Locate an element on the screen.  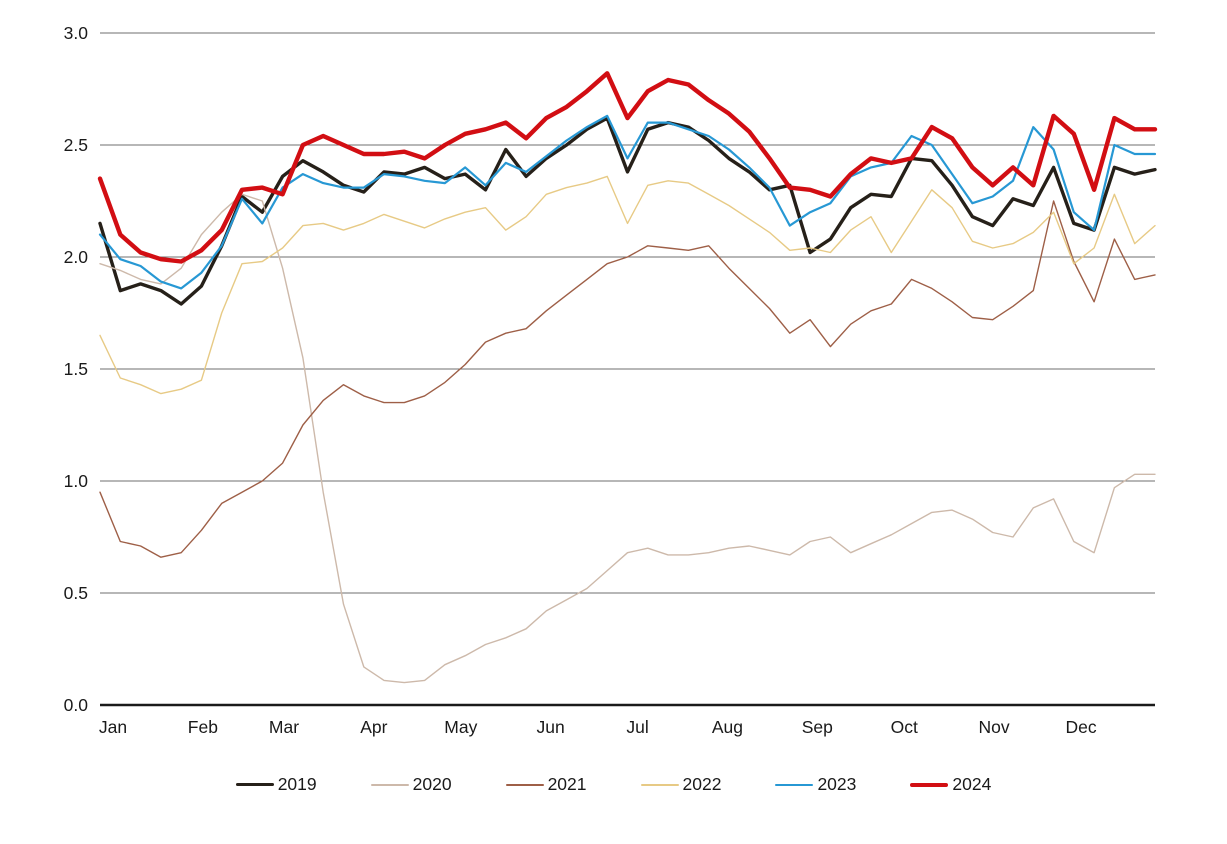
legend-swatch-2022 is located at coordinates (659, 784).